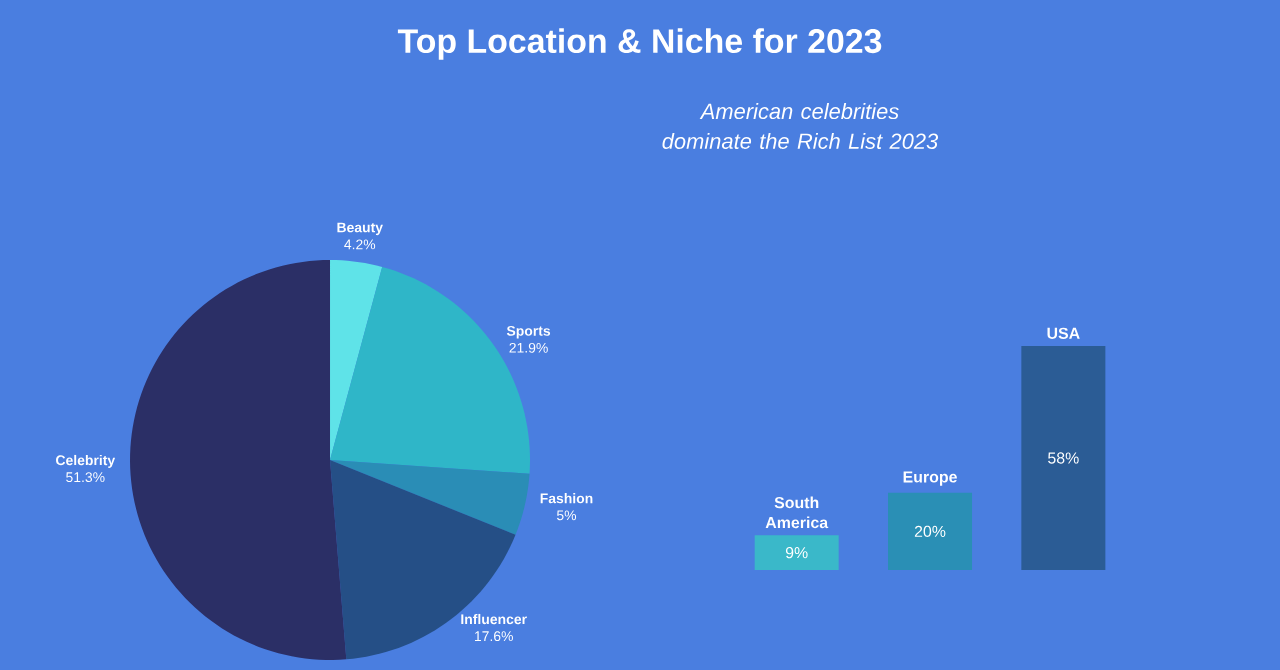 This screenshot has height=670, width=1280. What do you see at coordinates (800, 126) in the screenshot?
I see `chart-title: American celebrities dominate the Rich List 2023` at bounding box center [800, 126].